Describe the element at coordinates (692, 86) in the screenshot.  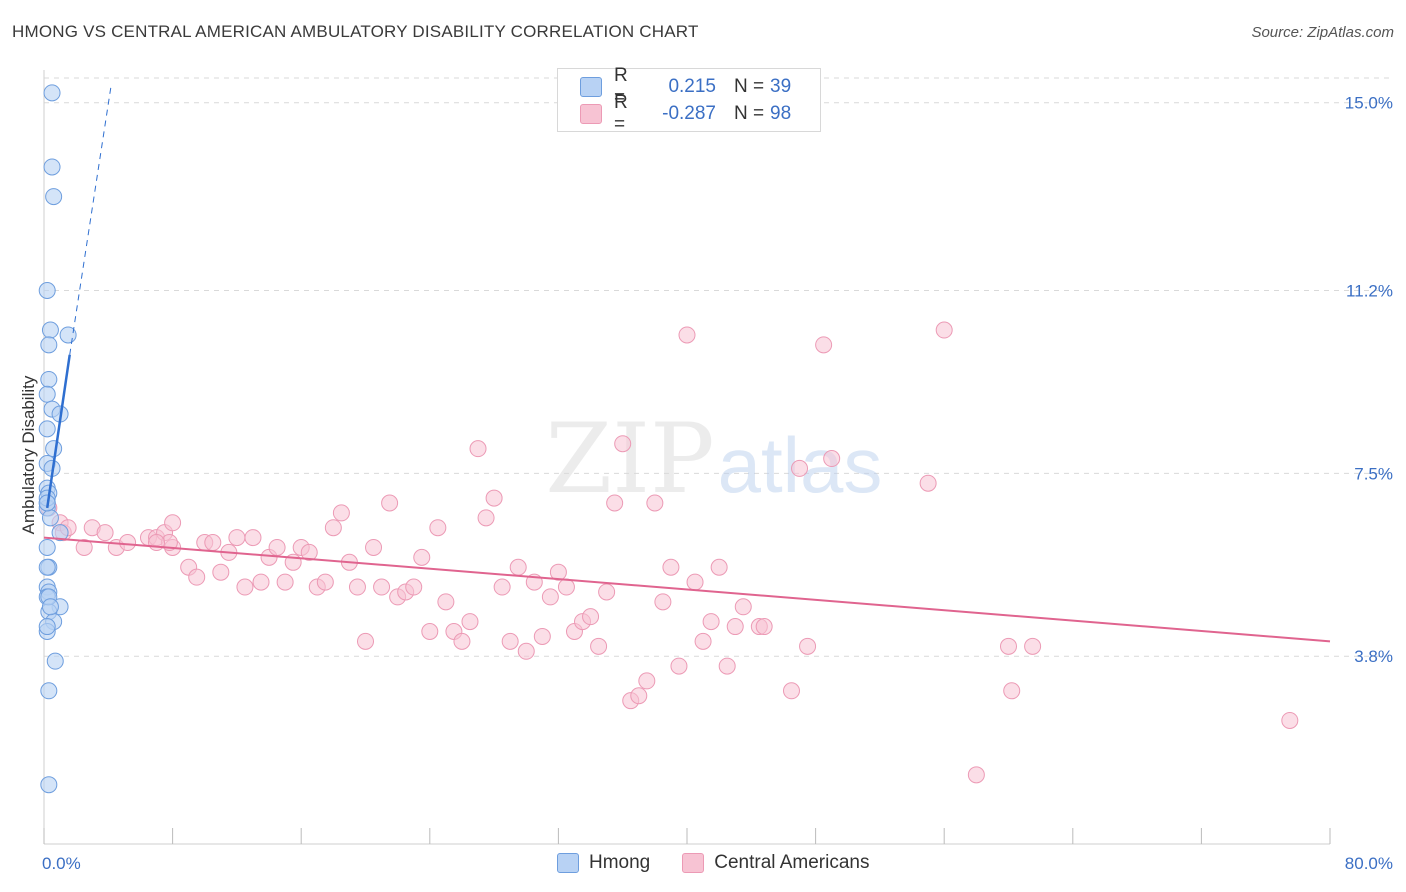
I see `r-value: 0.215` at that location.